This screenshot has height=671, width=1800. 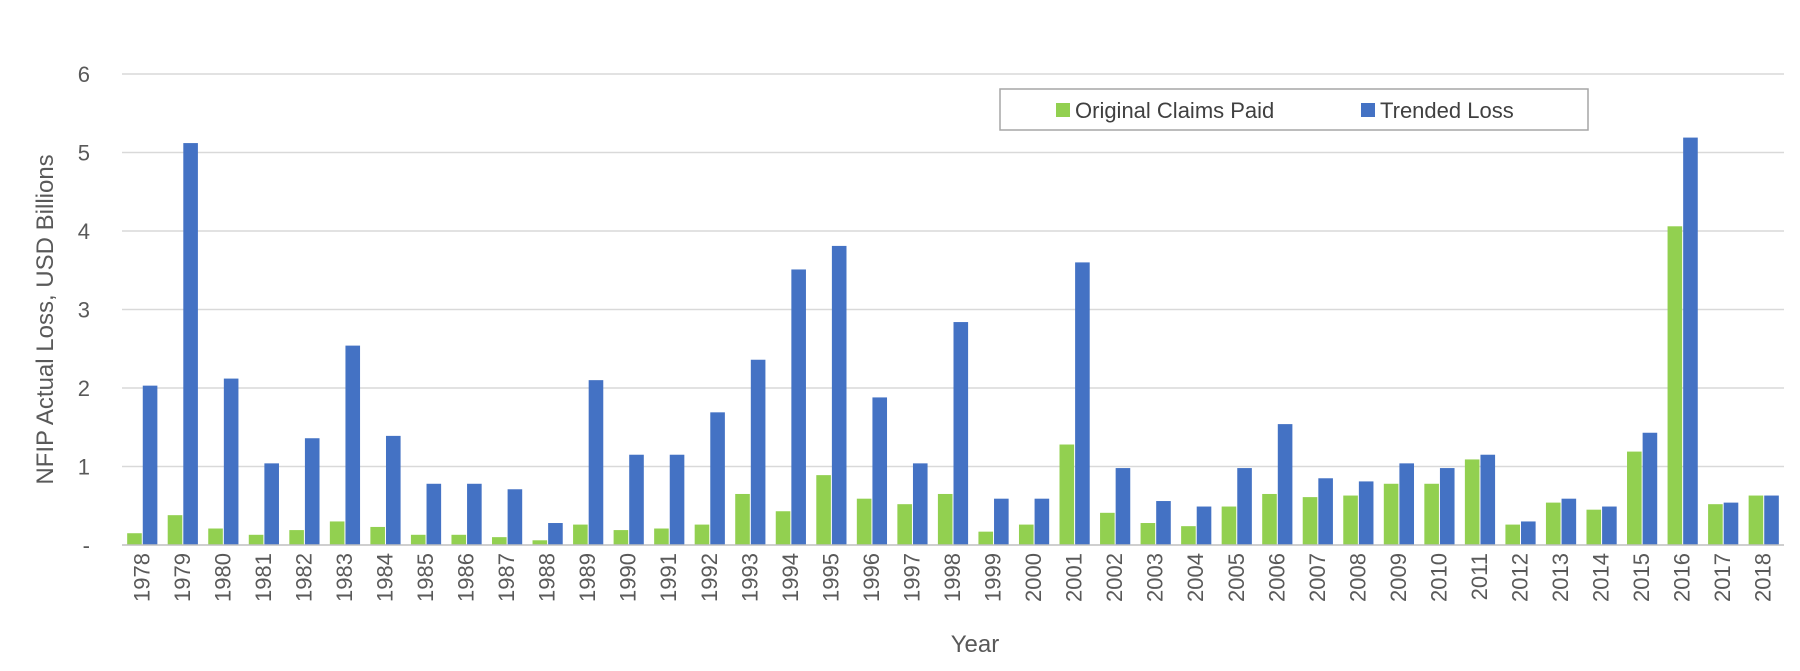 I want to click on bar-original-claims-paid-2018, so click(x=1756, y=520).